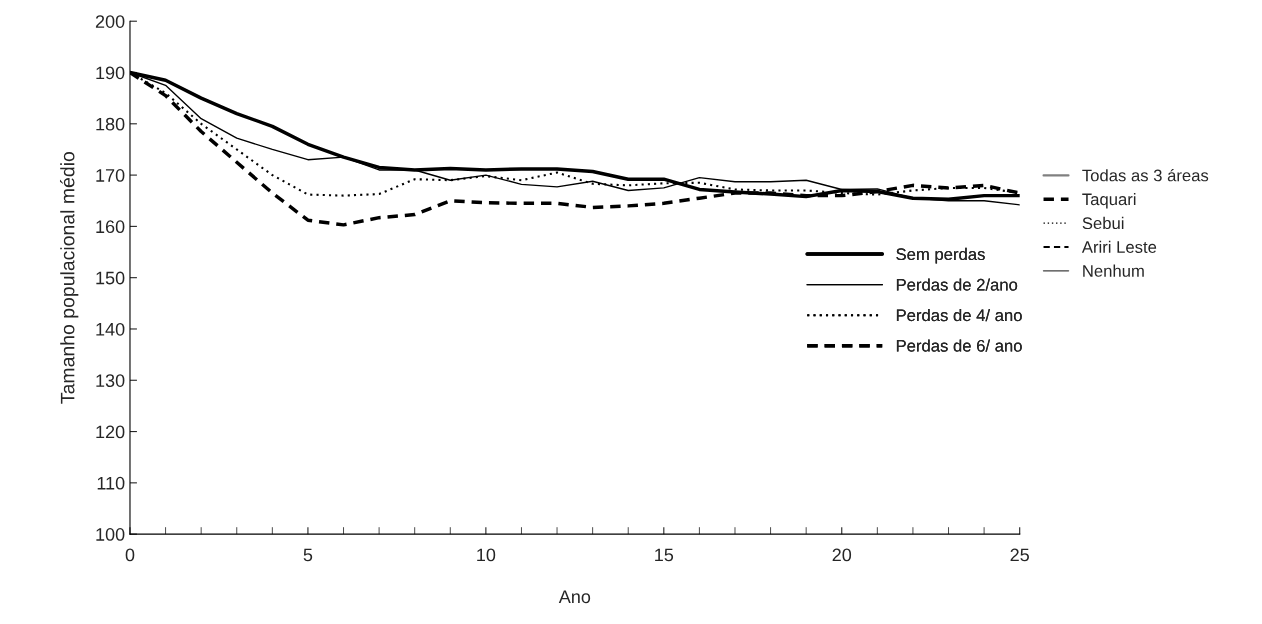 This screenshot has height=624, width=1262. What do you see at coordinates (959, 315) in the screenshot?
I see `legend-label: Perdas de 4/ ano` at bounding box center [959, 315].